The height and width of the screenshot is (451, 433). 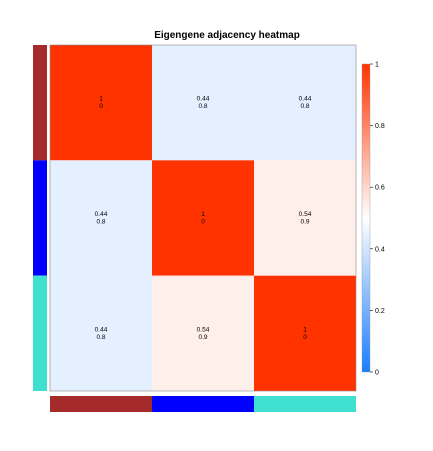 I want to click on cell-label-r3-c2-secondary: 0.9, so click(x=202, y=337).